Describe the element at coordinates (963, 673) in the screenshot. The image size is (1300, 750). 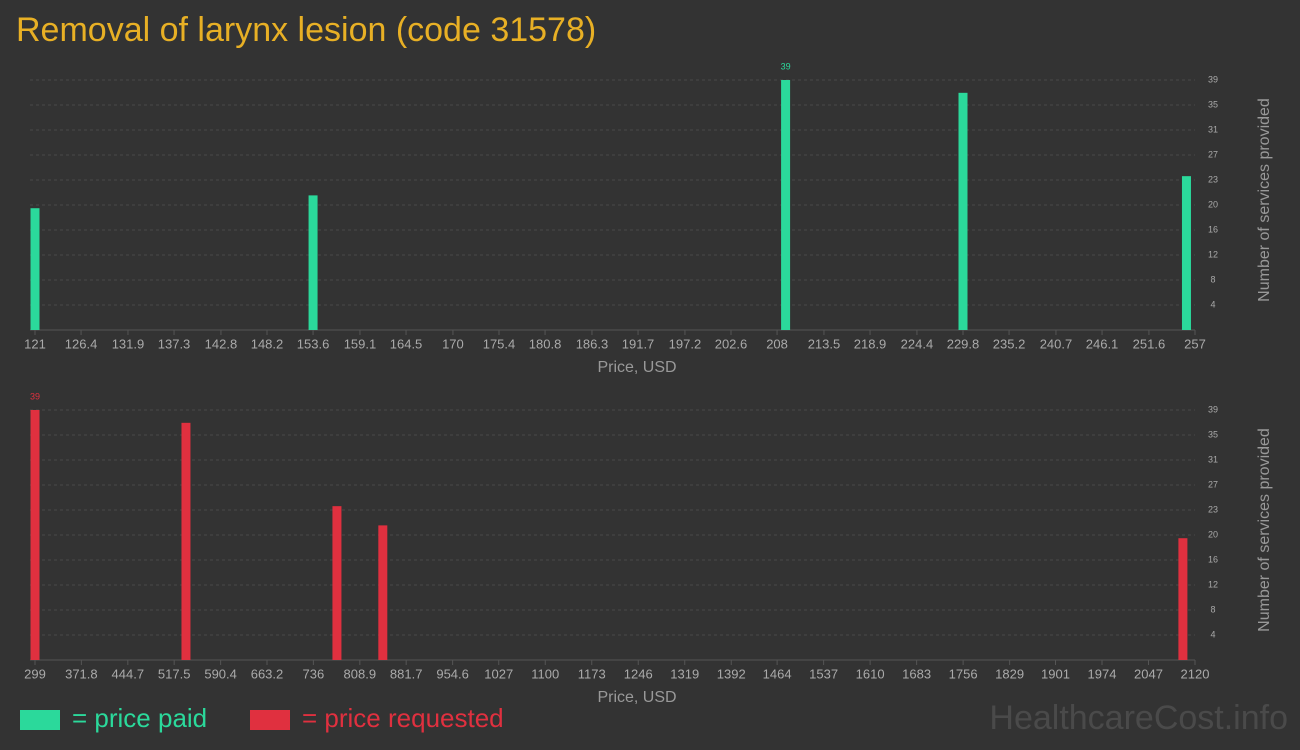
I see `x-tick-label: 1756` at that location.